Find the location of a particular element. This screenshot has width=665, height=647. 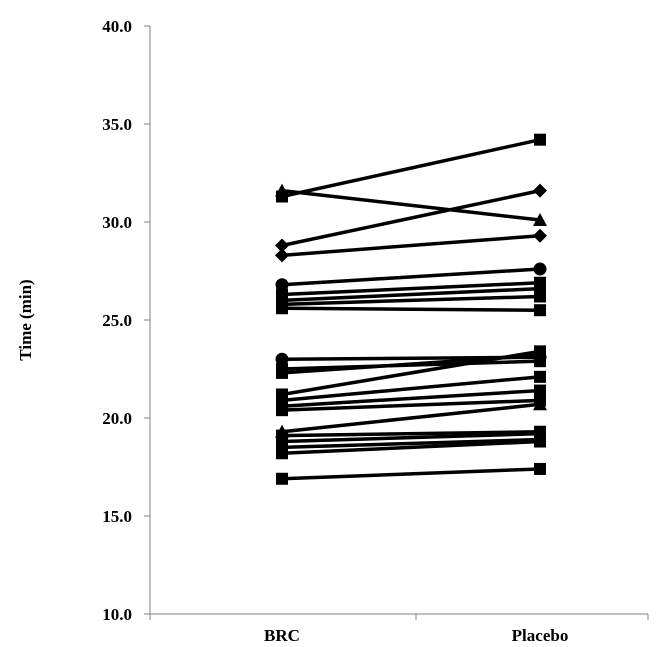

y-tick-label: 30.0 is located at coordinates (117, 222).